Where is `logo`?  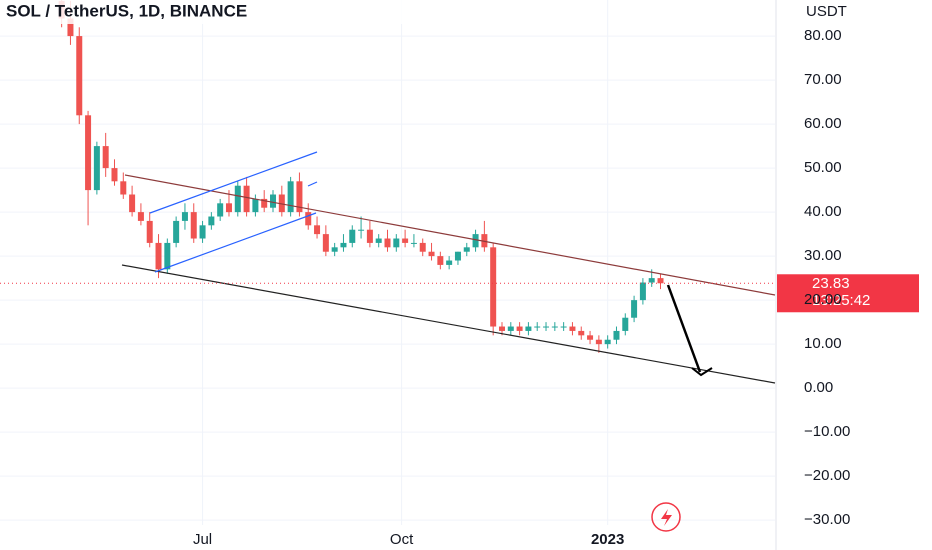 logo is located at coordinates (666, 517).